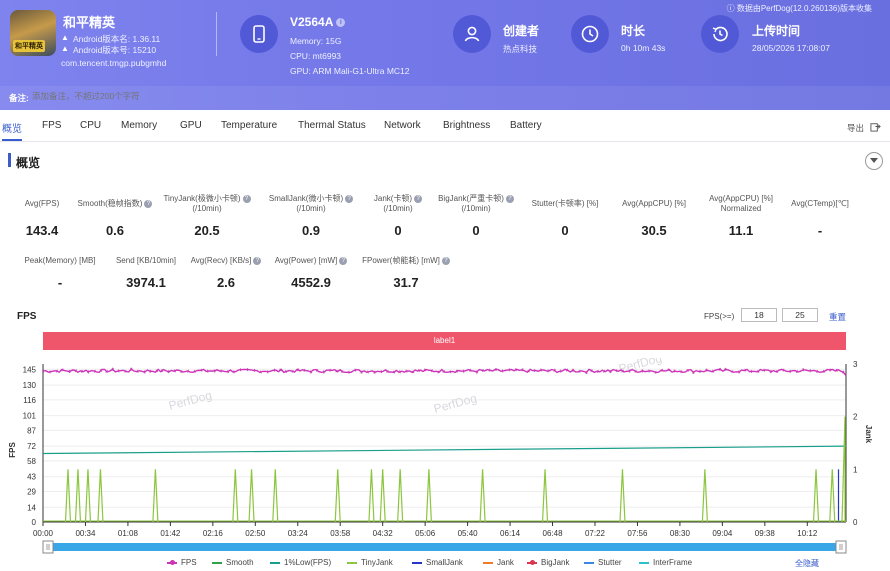  I want to click on legend-item: Smooth, so click(233, 562).